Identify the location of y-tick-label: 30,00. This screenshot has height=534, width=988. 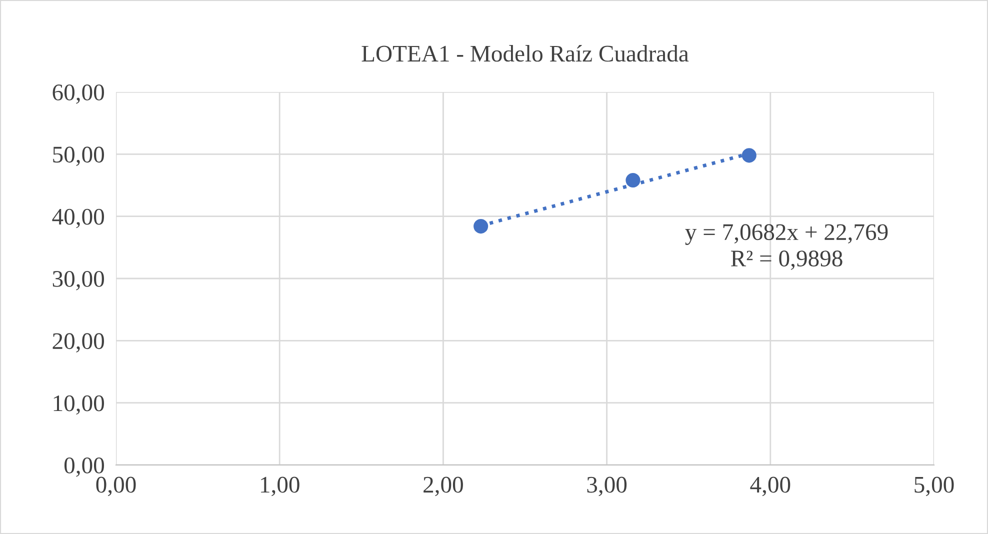
(78, 280).